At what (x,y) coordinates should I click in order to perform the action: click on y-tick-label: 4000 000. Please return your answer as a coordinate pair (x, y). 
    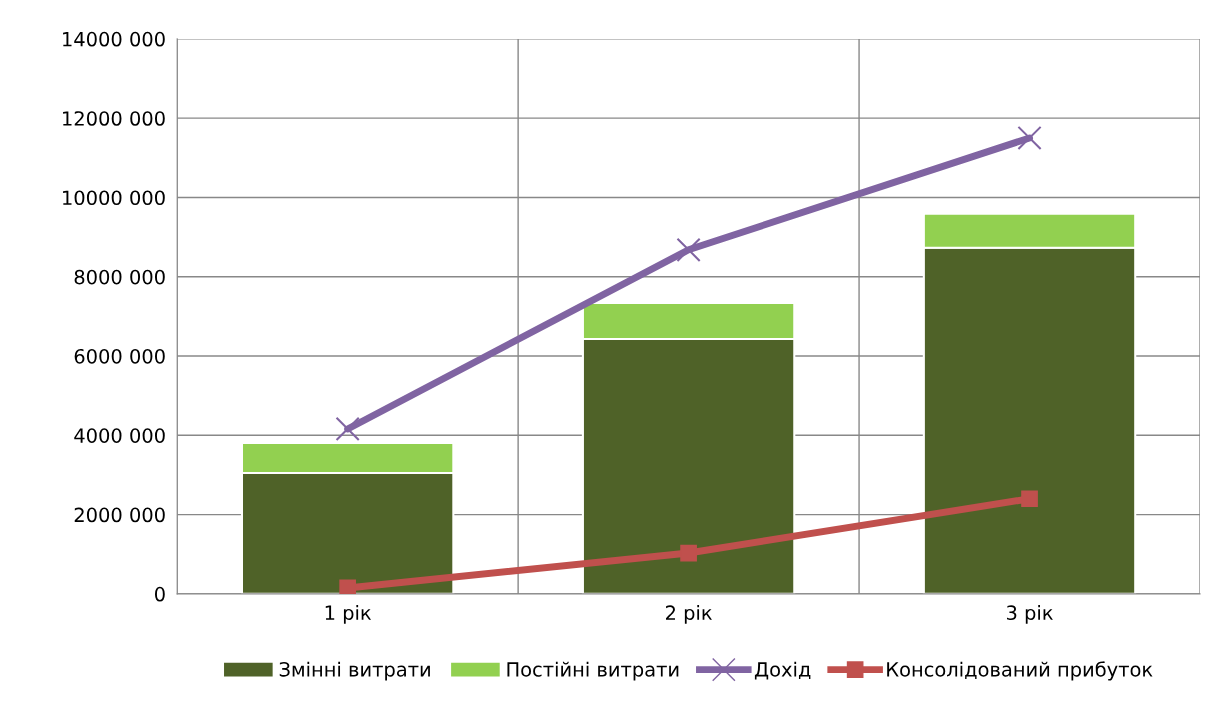
    Looking at the image, I should click on (119, 435).